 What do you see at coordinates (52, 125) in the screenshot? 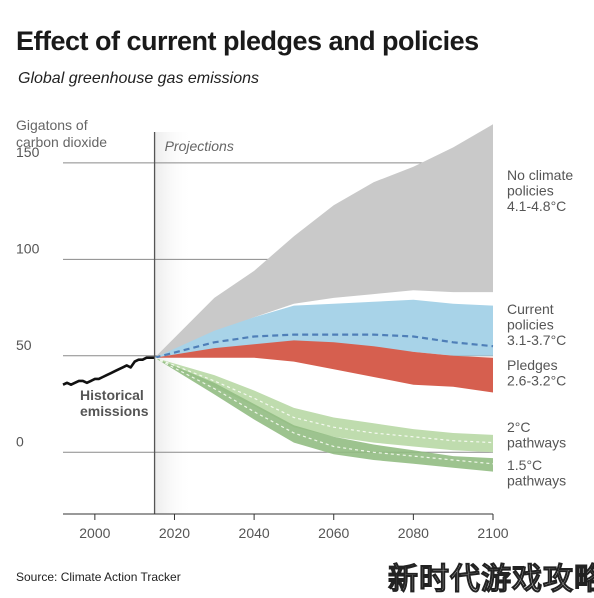
I see `y-axis-label-line1: Gigatons of` at bounding box center [52, 125].